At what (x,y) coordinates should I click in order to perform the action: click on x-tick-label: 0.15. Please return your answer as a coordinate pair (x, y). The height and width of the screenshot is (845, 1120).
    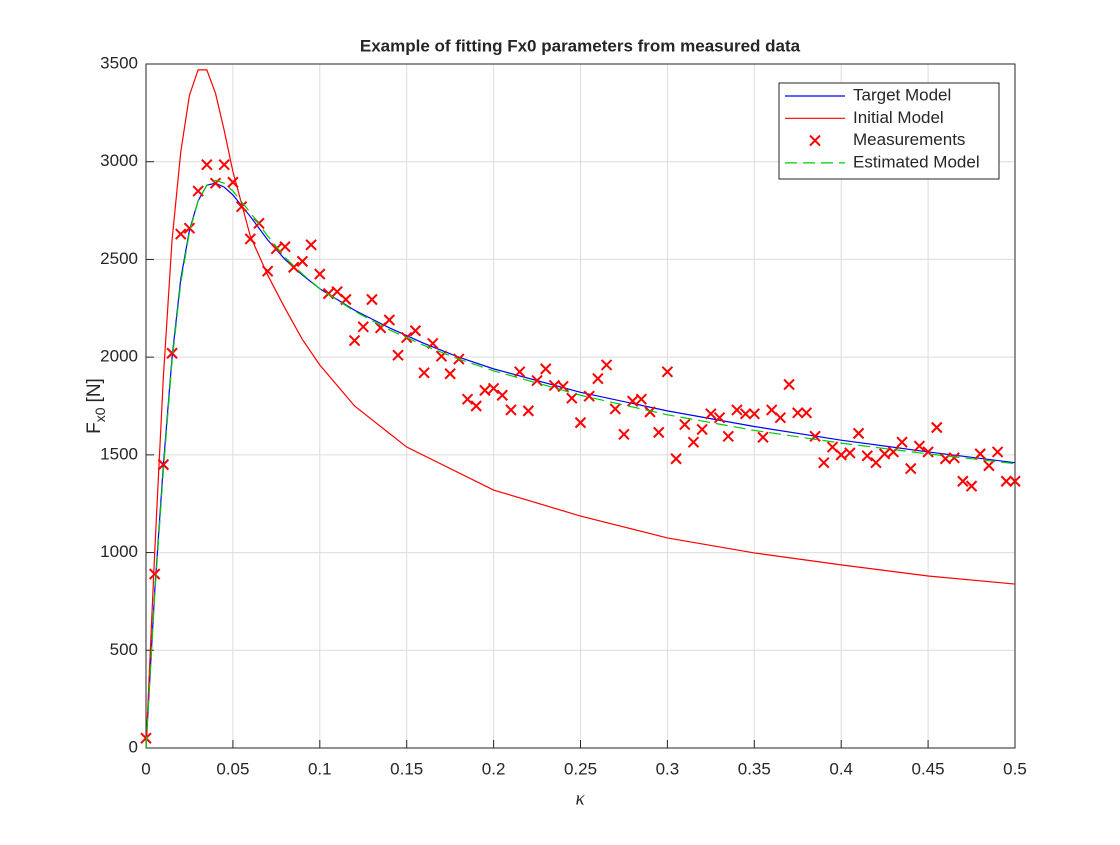
    Looking at the image, I should click on (406, 768).